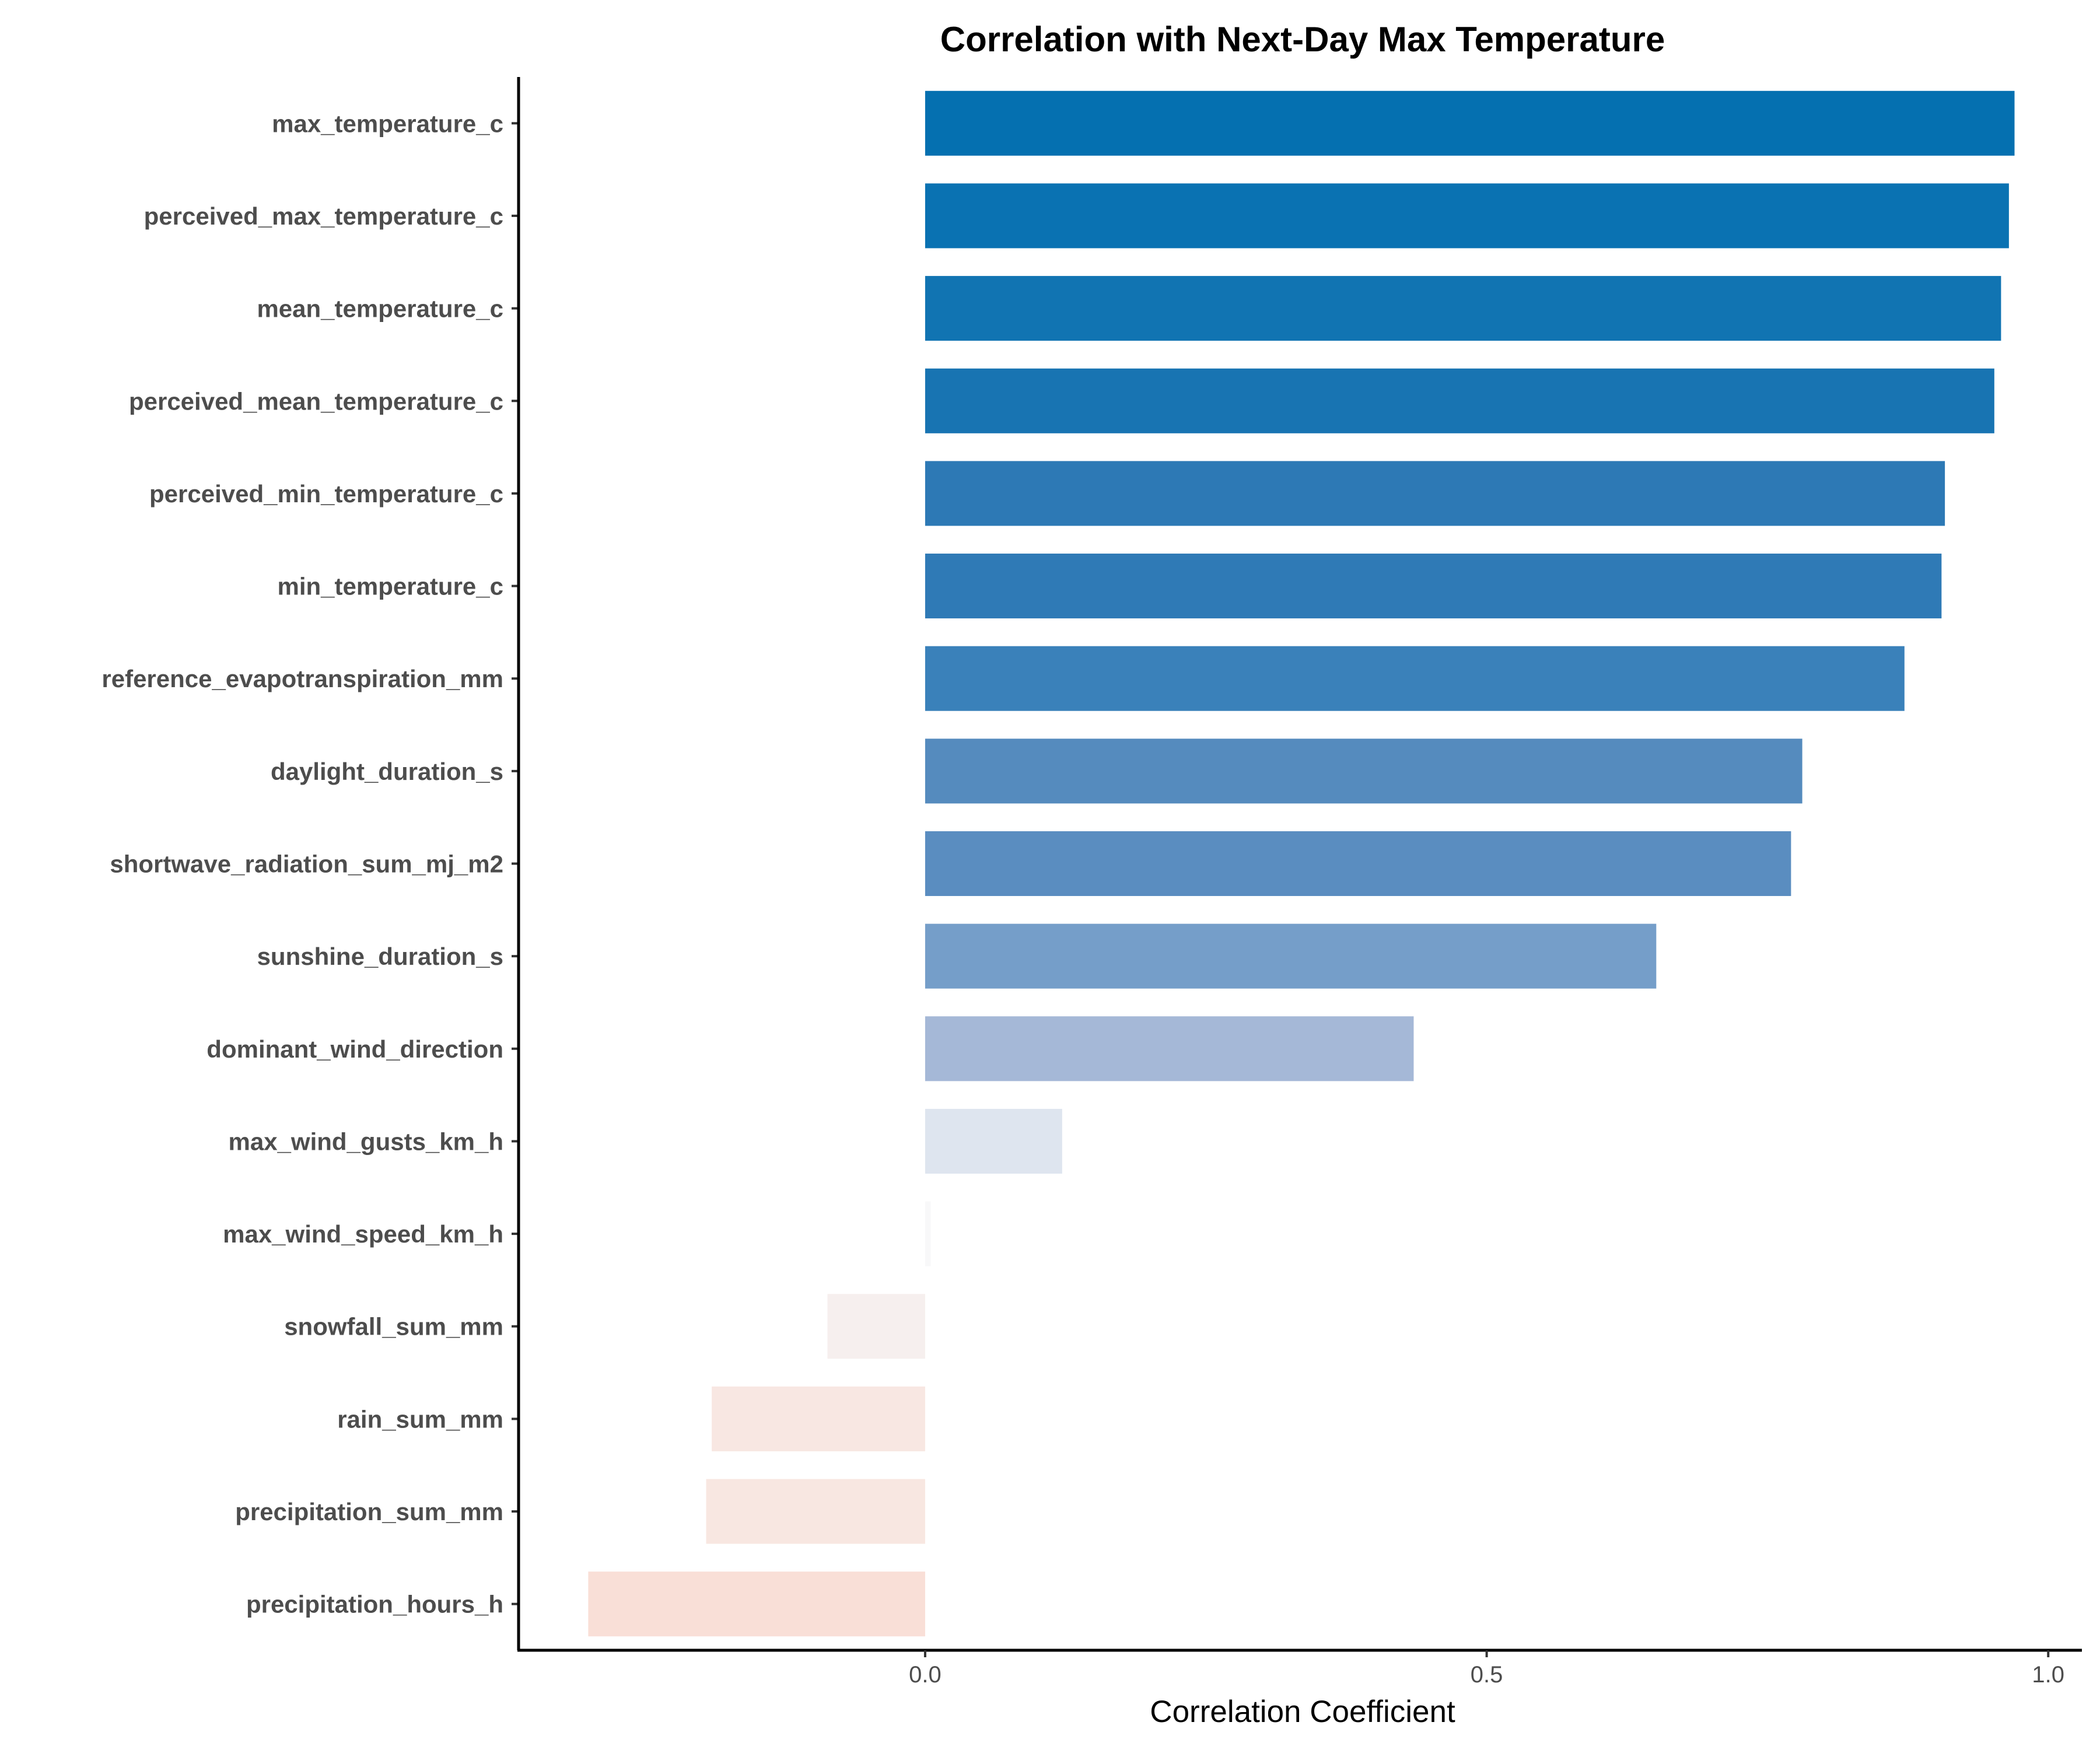  Describe the element at coordinates (757, 1604) in the screenshot. I see `bar-precipitation_hours_h` at that location.